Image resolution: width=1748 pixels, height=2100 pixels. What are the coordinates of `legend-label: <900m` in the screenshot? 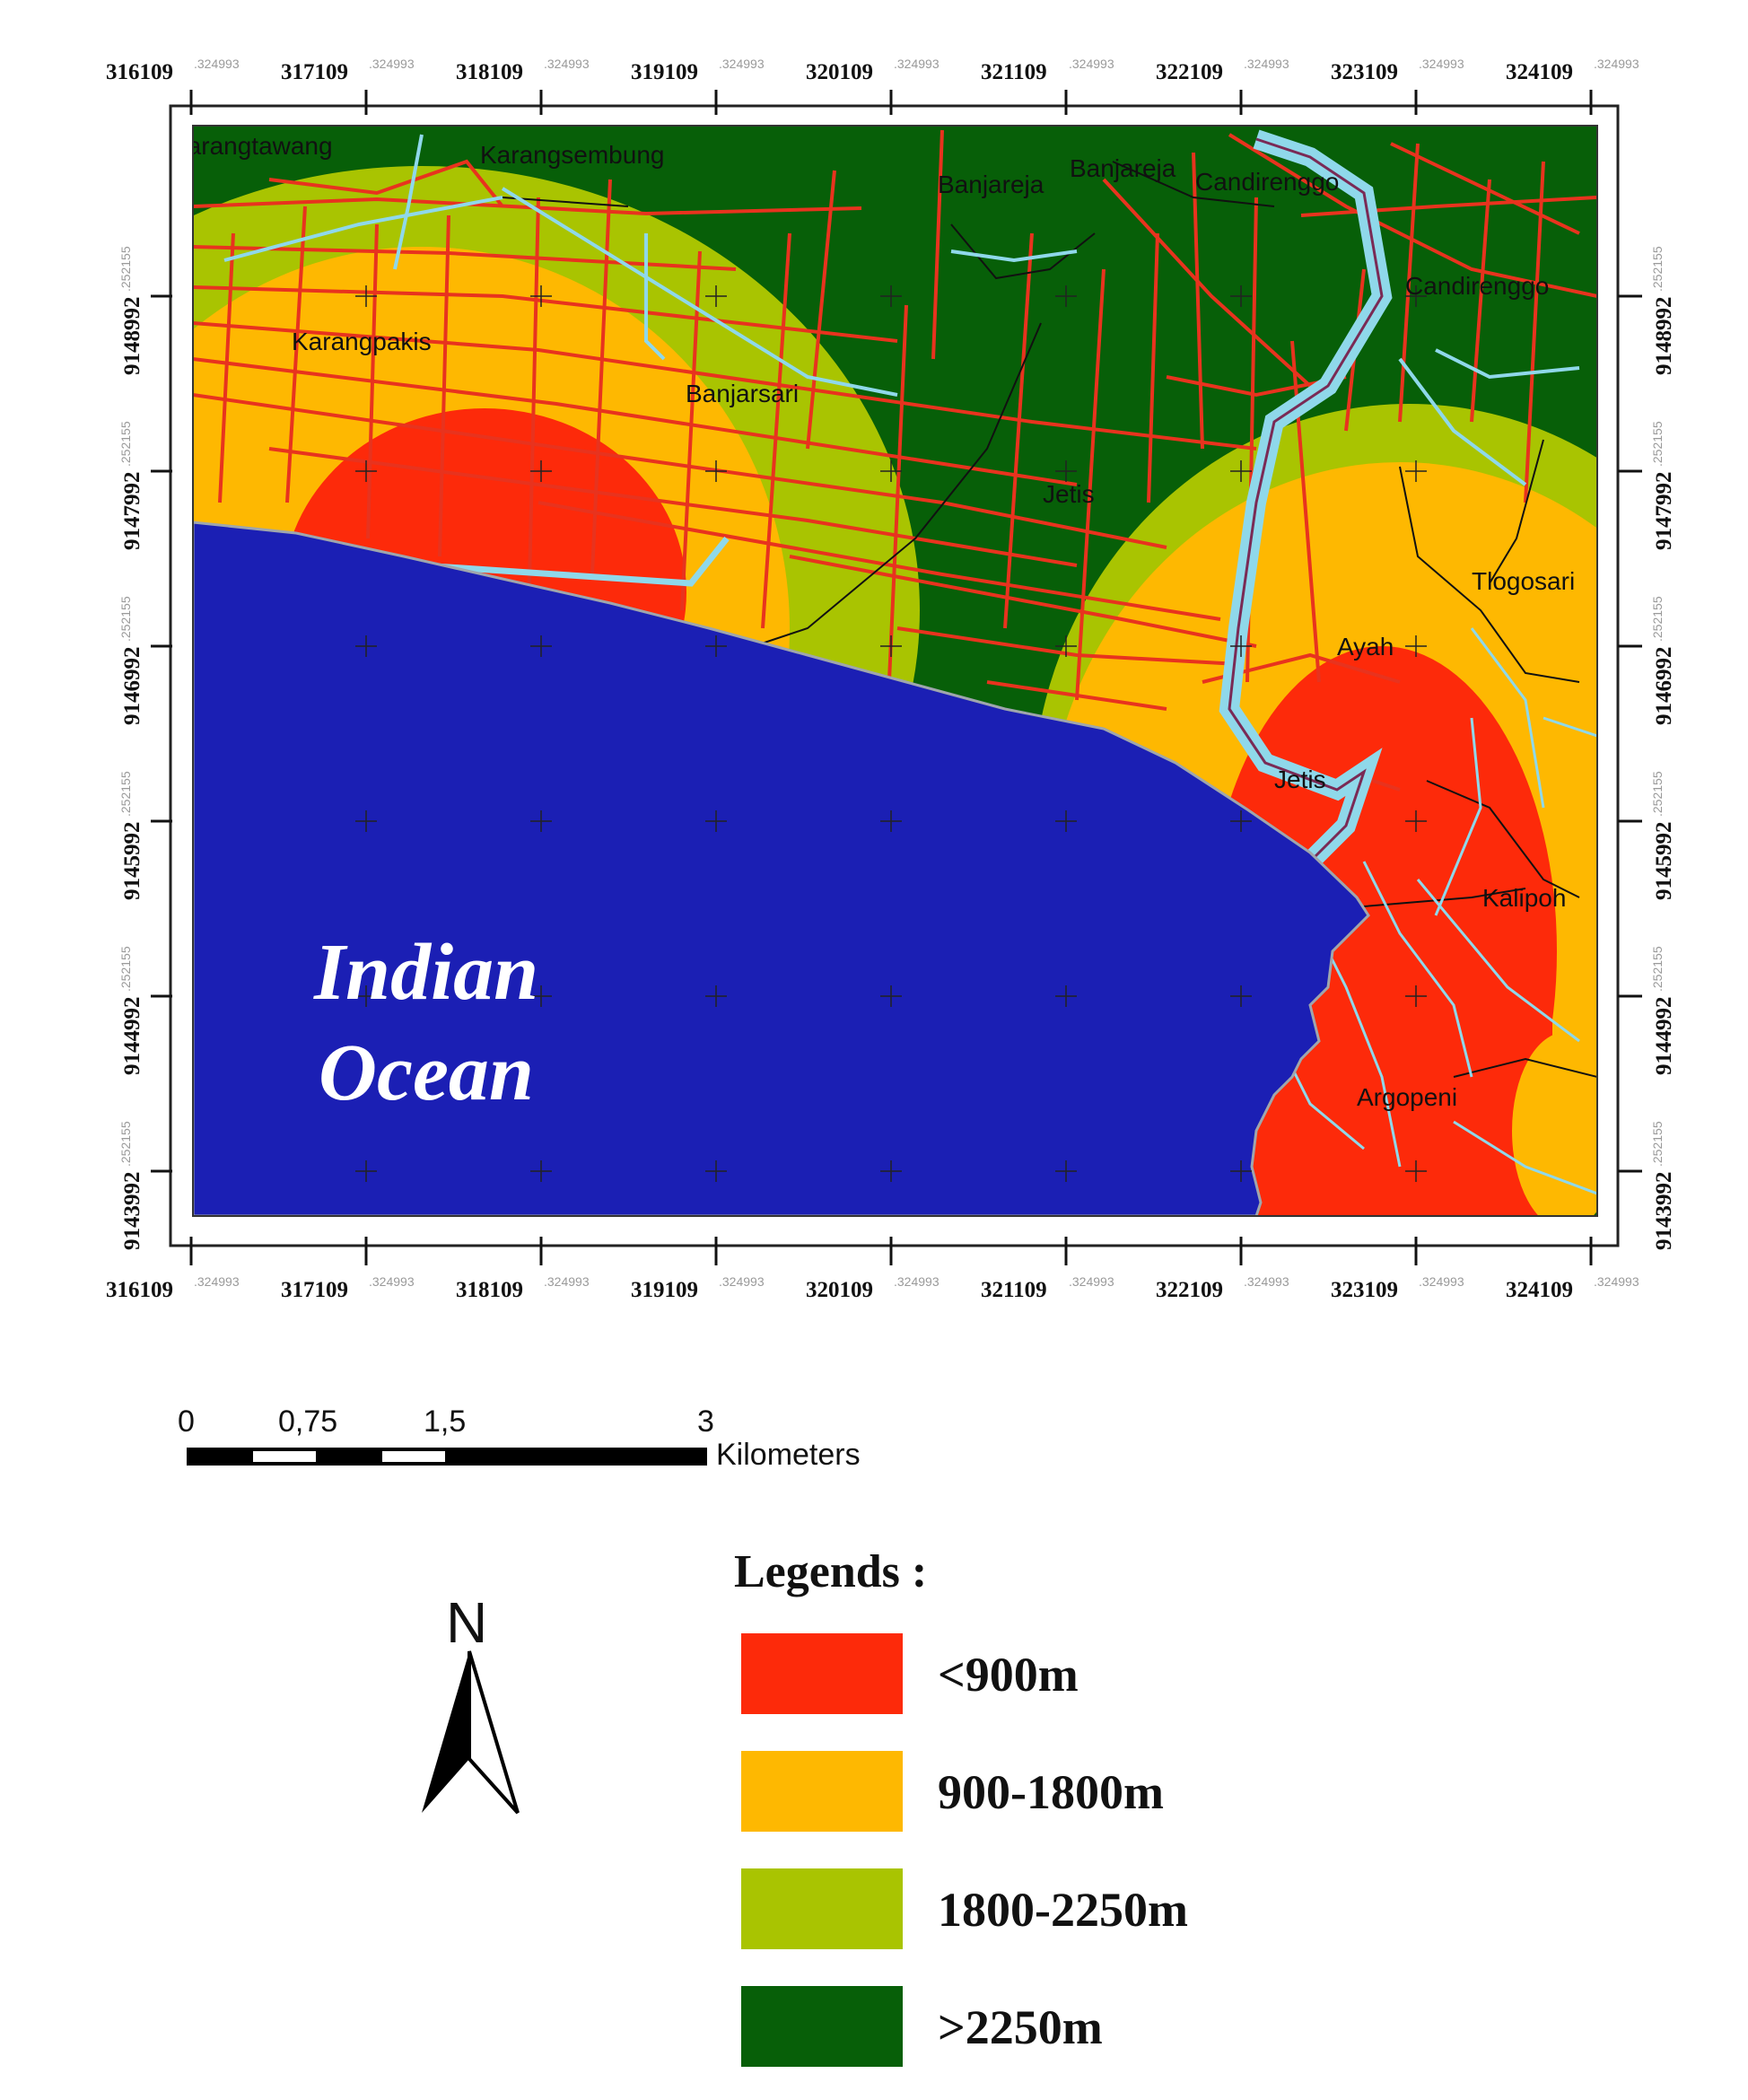 It's located at (1008, 1675).